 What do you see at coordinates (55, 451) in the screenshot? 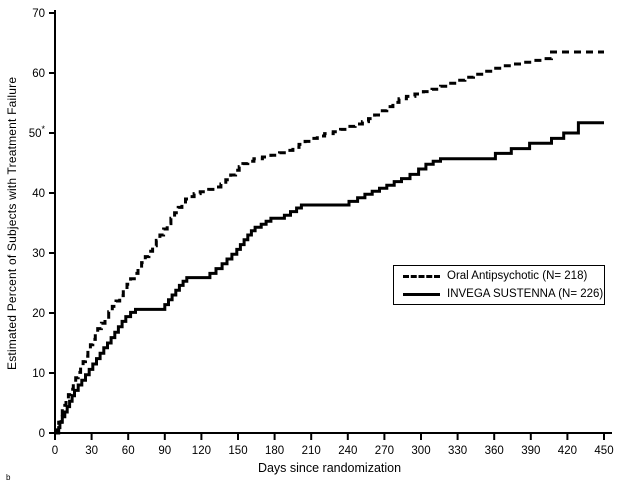
I see `x-tick-label: 0` at bounding box center [55, 451].